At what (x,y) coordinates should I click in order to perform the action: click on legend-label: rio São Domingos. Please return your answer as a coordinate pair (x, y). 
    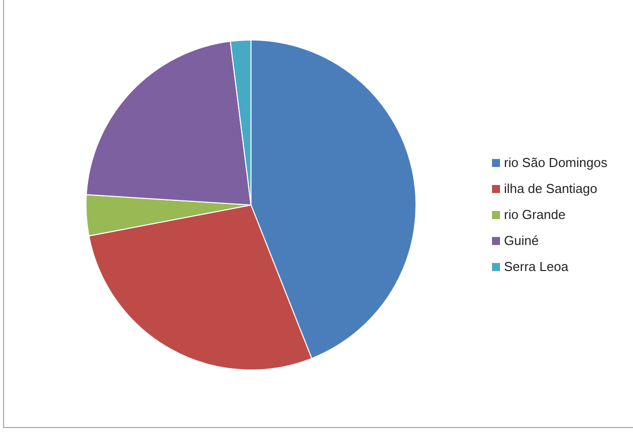
    Looking at the image, I should click on (556, 162).